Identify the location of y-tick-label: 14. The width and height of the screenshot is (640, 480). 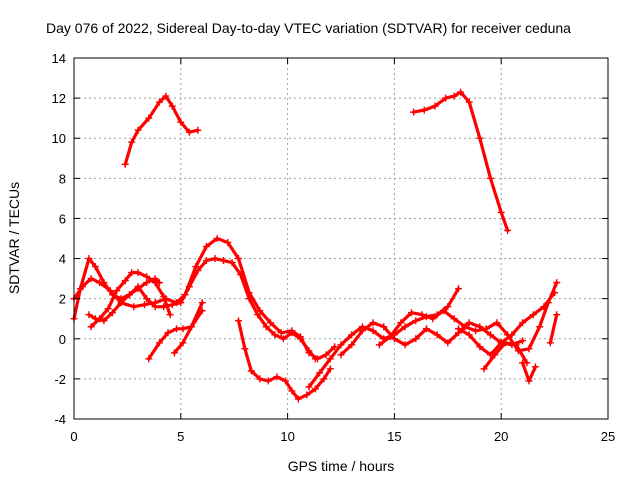
(59, 58).